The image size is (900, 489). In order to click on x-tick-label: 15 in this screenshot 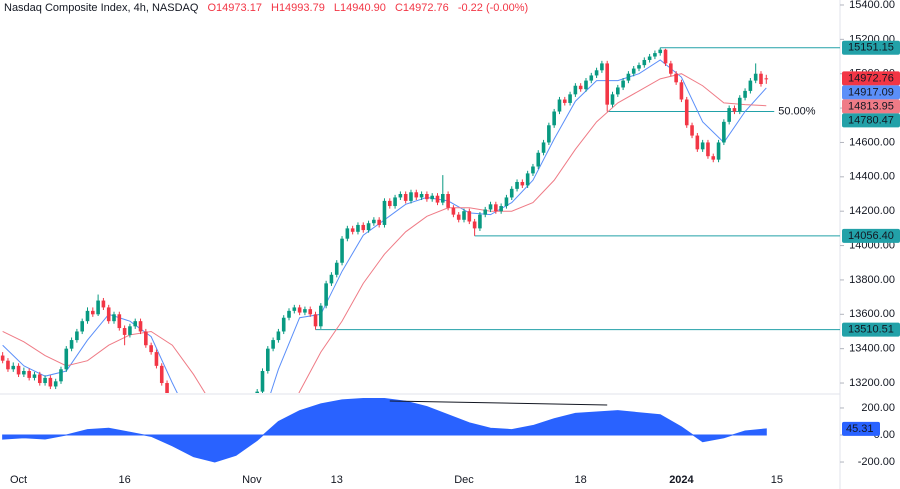, I will do `click(777, 480)`.